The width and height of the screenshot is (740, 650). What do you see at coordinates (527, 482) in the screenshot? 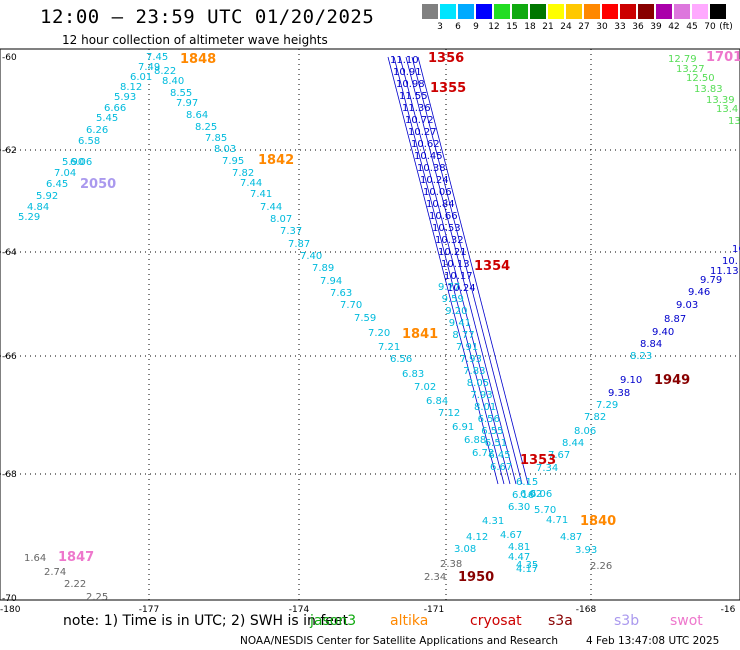
I see `track-swh-label: 6.15` at bounding box center [527, 482].